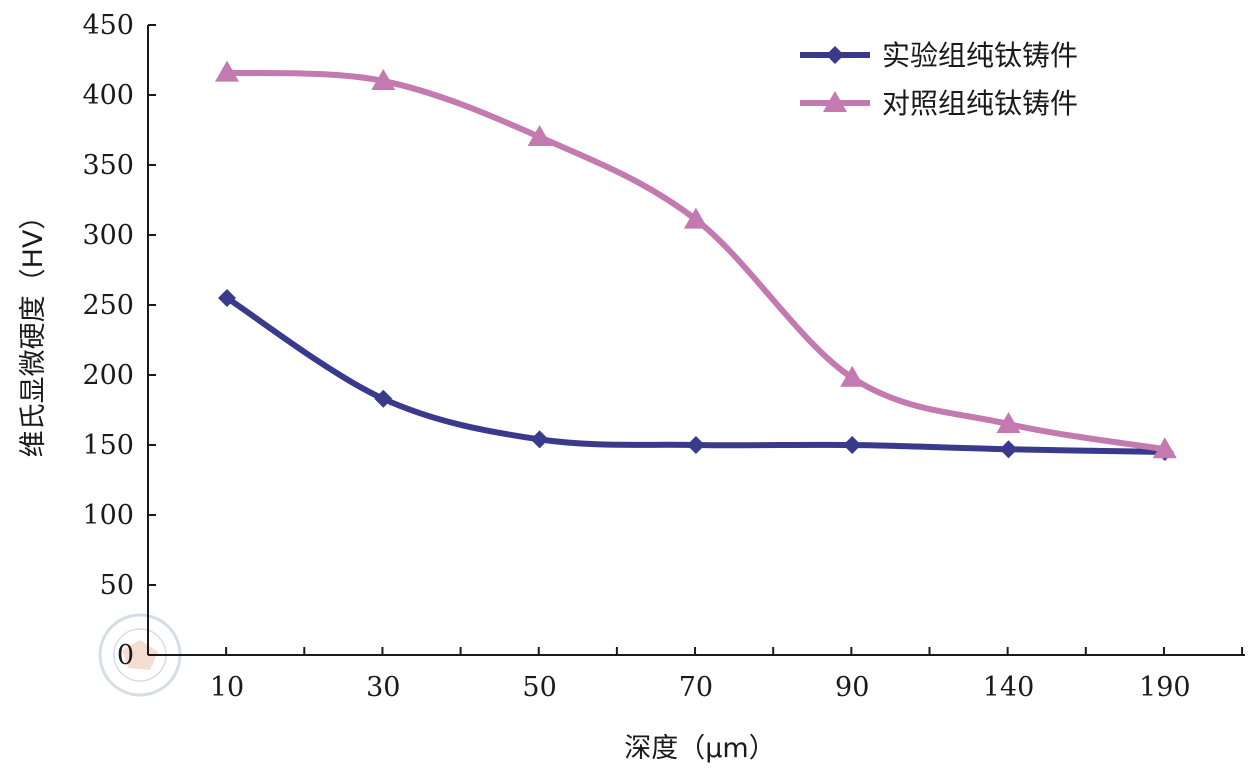 This screenshot has height=771, width=1260. What do you see at coordinates (852, 687) in the screenshot?
I see `x-tick-label: 90` at bounding box center [852, 687].